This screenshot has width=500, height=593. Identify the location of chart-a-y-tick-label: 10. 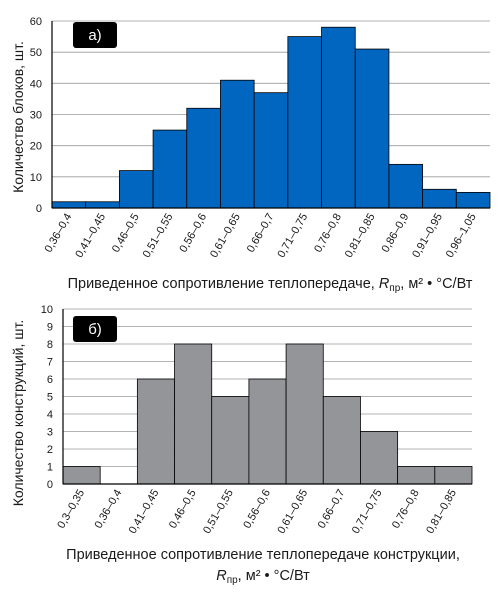
(36, 178).